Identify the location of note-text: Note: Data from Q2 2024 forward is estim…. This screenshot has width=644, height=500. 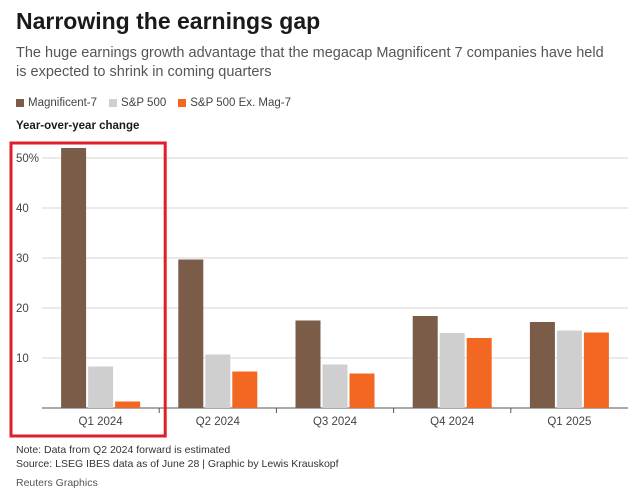
(123, 450).